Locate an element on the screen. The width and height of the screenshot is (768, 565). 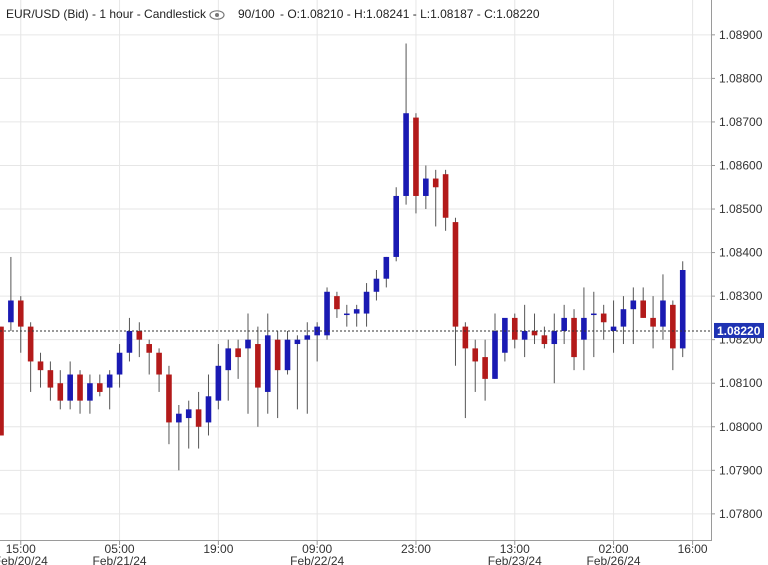
current-price-label: 1.08220 is located at coordinates (739, 331).